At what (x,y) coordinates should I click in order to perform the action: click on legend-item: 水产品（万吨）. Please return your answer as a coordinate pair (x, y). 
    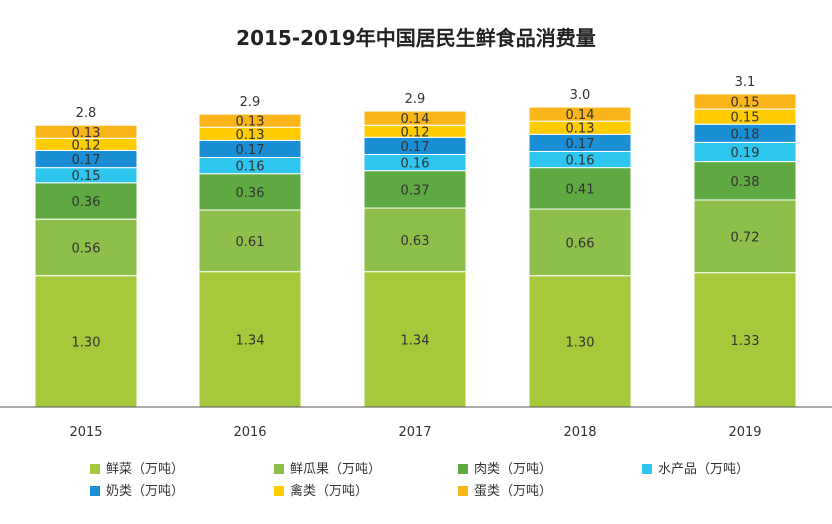
    Looking at the image, I should click on (695, 467).